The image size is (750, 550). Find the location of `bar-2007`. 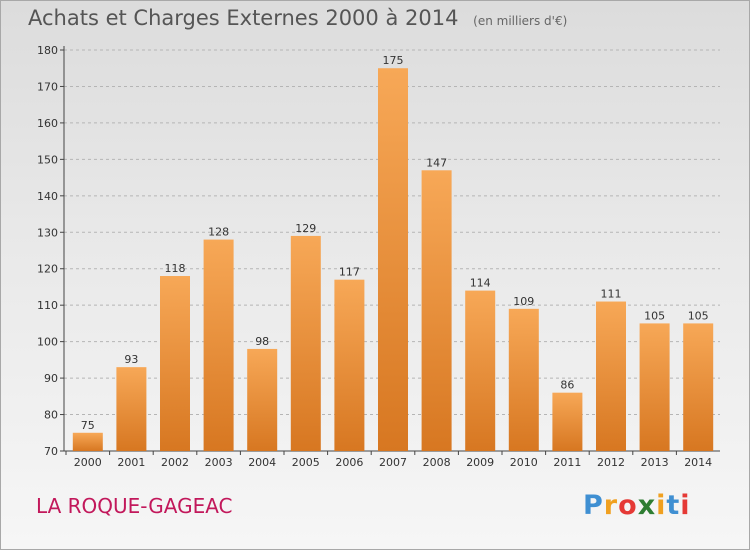

bar-2007 is located at coordinates (393, 260).